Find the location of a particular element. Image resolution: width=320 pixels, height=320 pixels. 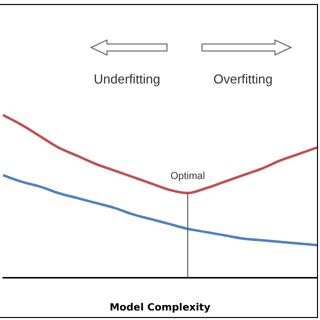

text: Underfitting is located at coordinates (127, 79).